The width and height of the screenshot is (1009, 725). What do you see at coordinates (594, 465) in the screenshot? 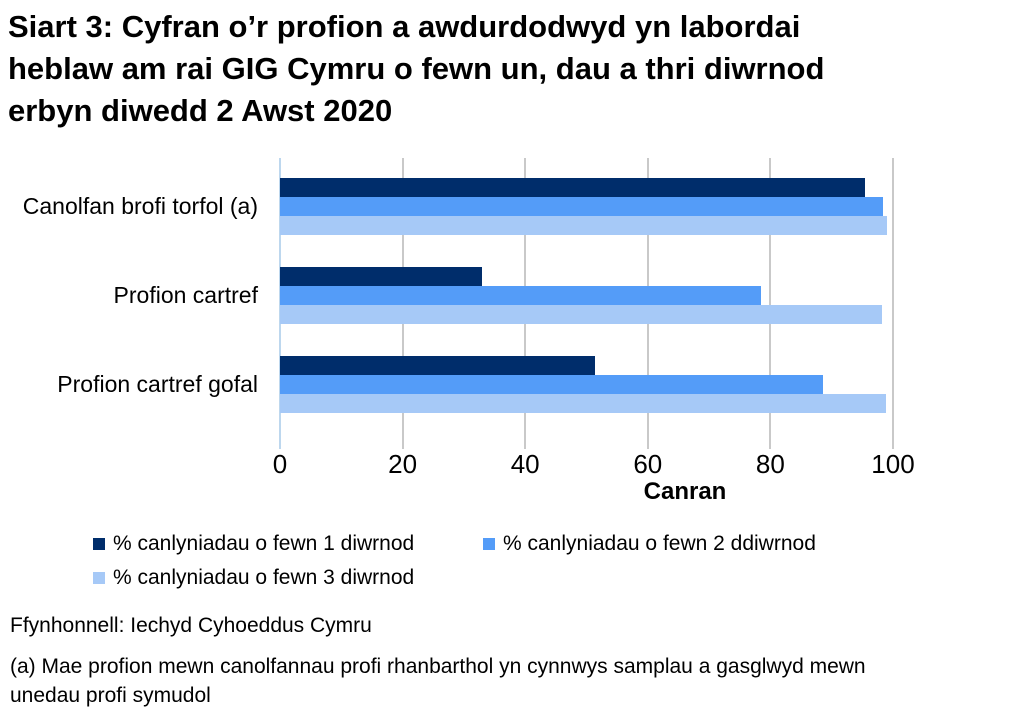
I see `x-axis-ticks: 0 20 40 60 80 100` at bounding box center [594, 465].